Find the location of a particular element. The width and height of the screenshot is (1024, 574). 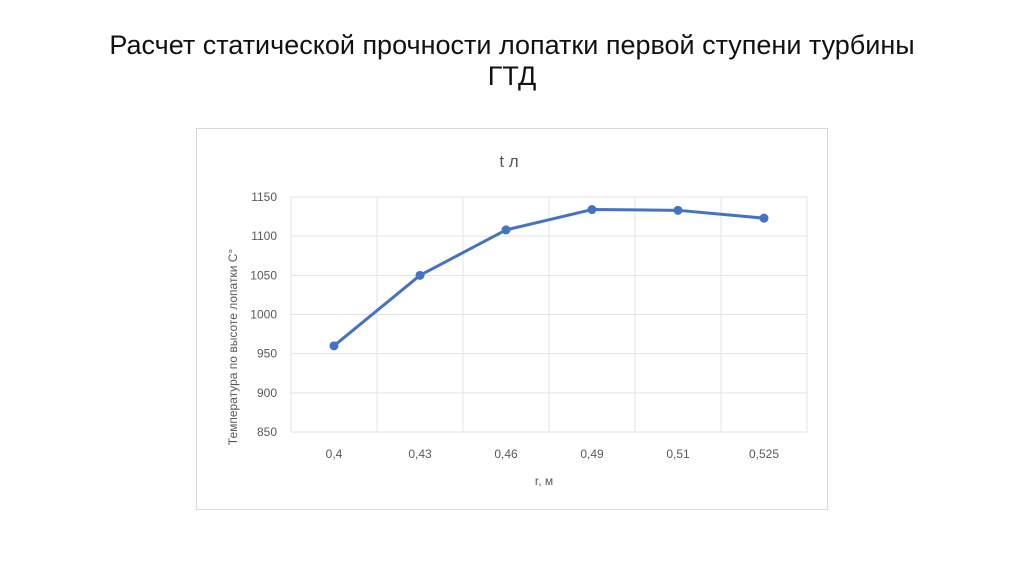

x-tick-label: 0,43 is located at coordinates (420, 454).